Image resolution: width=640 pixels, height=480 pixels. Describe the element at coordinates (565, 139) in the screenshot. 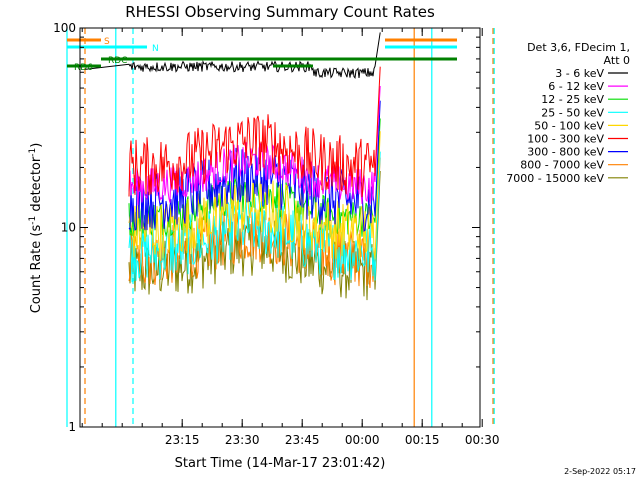

I see `legend-entry: 100 - 300 keV` at that location.